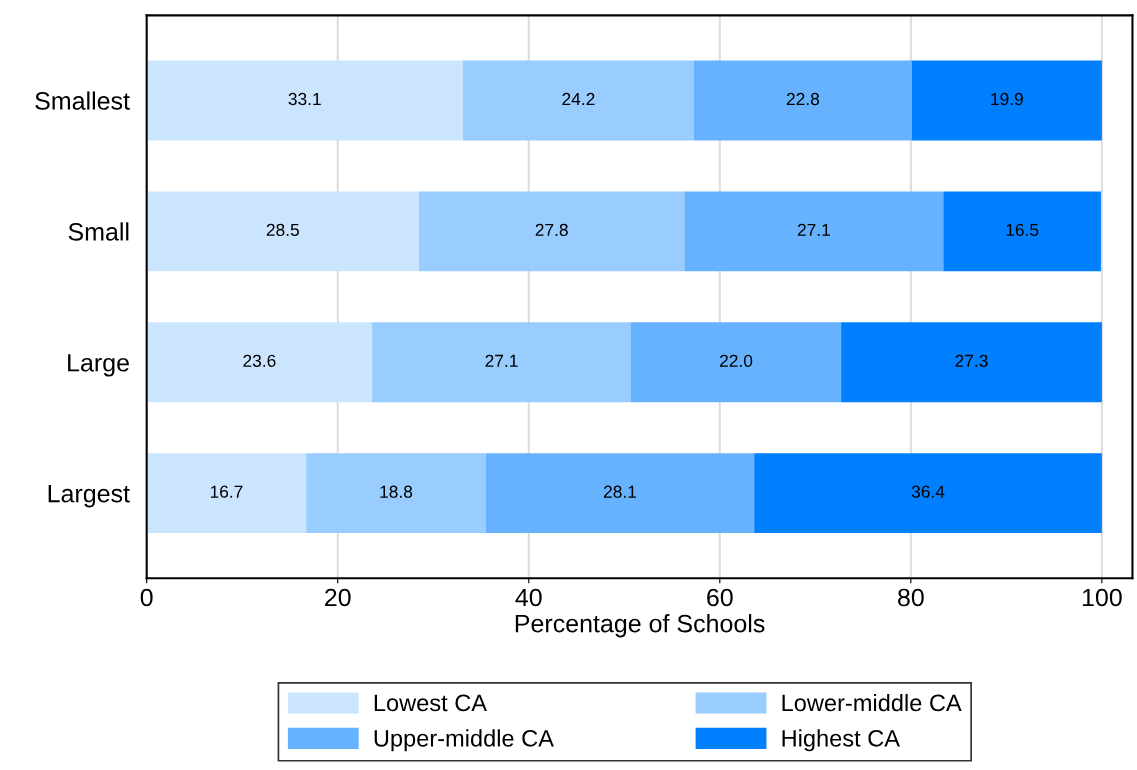 The image size is (1137, 770). What do you see at coordinates (82, 100) in the screenshot?
I see `y-tick-label: Smallest` at bounding box center [82, 100].